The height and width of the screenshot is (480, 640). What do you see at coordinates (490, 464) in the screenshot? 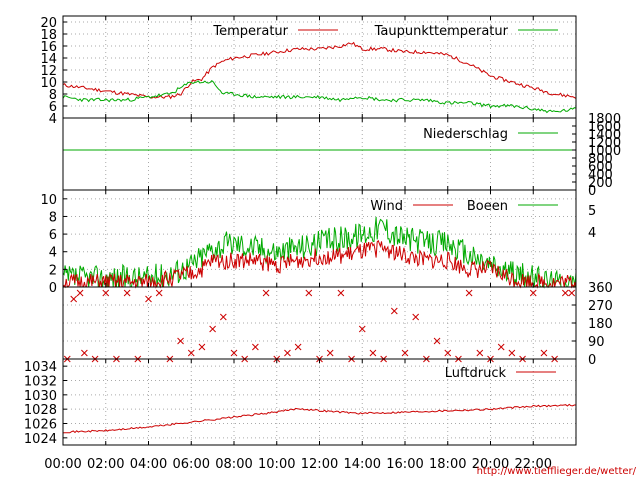
I see `x-tick-label-10: 20:00` at bounding box center [490, 464].